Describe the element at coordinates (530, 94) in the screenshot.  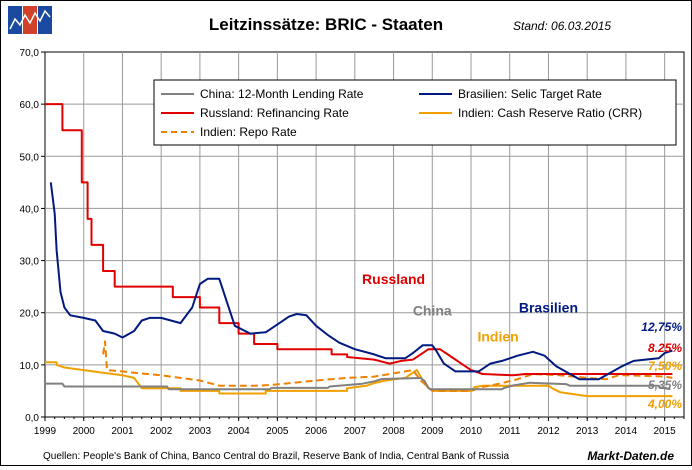
I see `legend-label-brasilien: Brasilien: Selic Target Rate` at that location.